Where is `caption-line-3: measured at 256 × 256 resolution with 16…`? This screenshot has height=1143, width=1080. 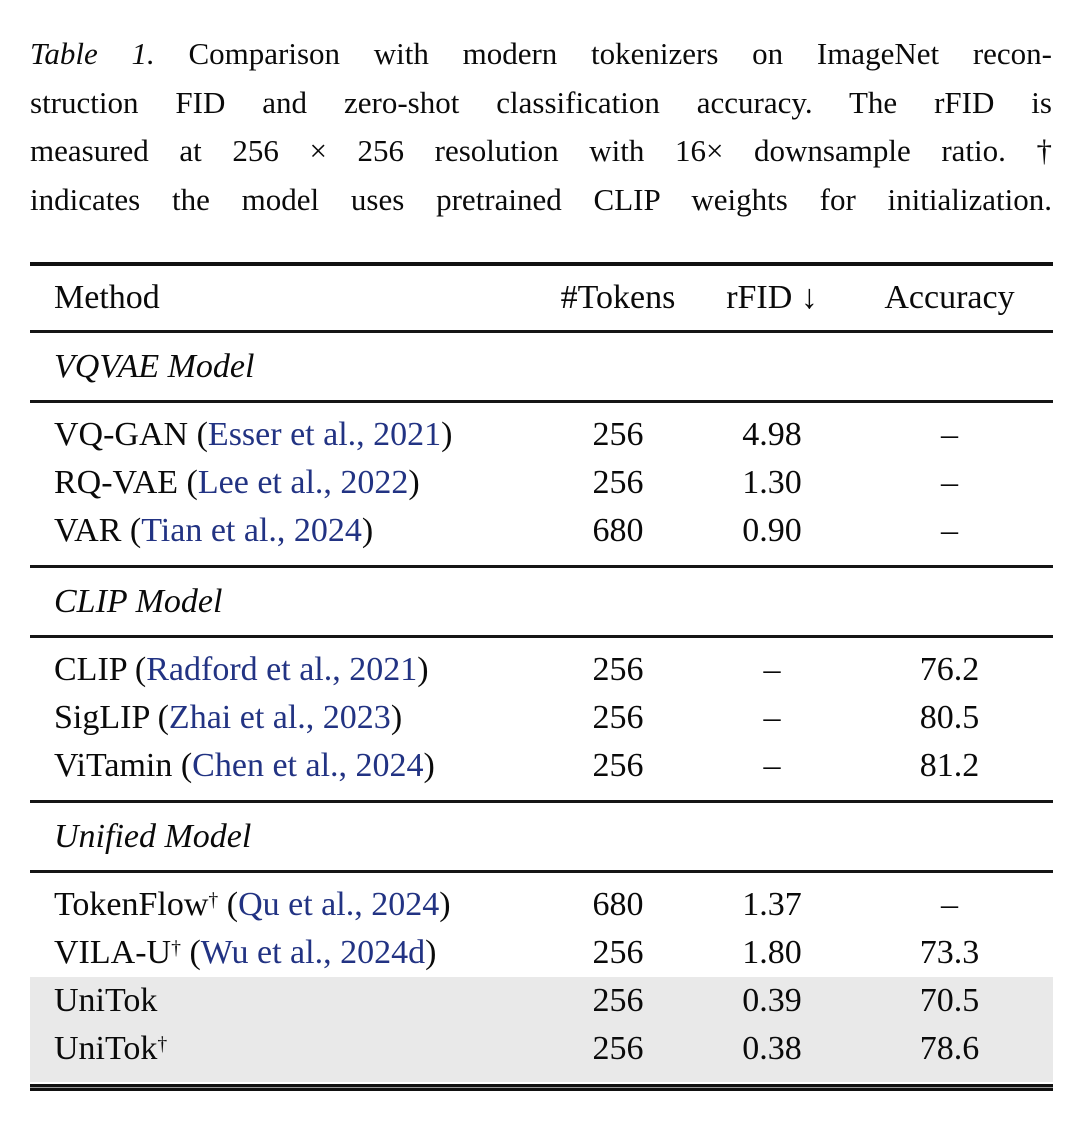 caption-line-3: measured at 256 × 256 resolution with 16… is located at coordinates (541, 150).